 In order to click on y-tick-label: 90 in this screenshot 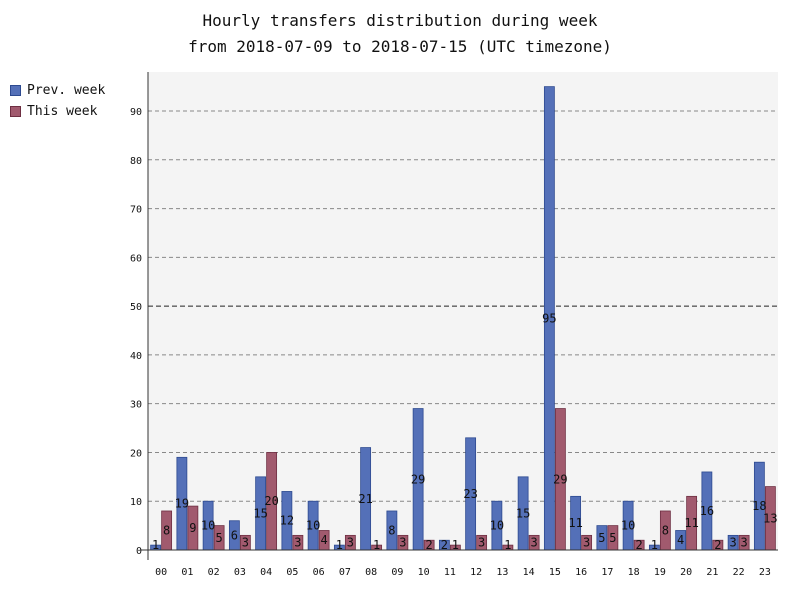, I will do `click(136, 112)`.